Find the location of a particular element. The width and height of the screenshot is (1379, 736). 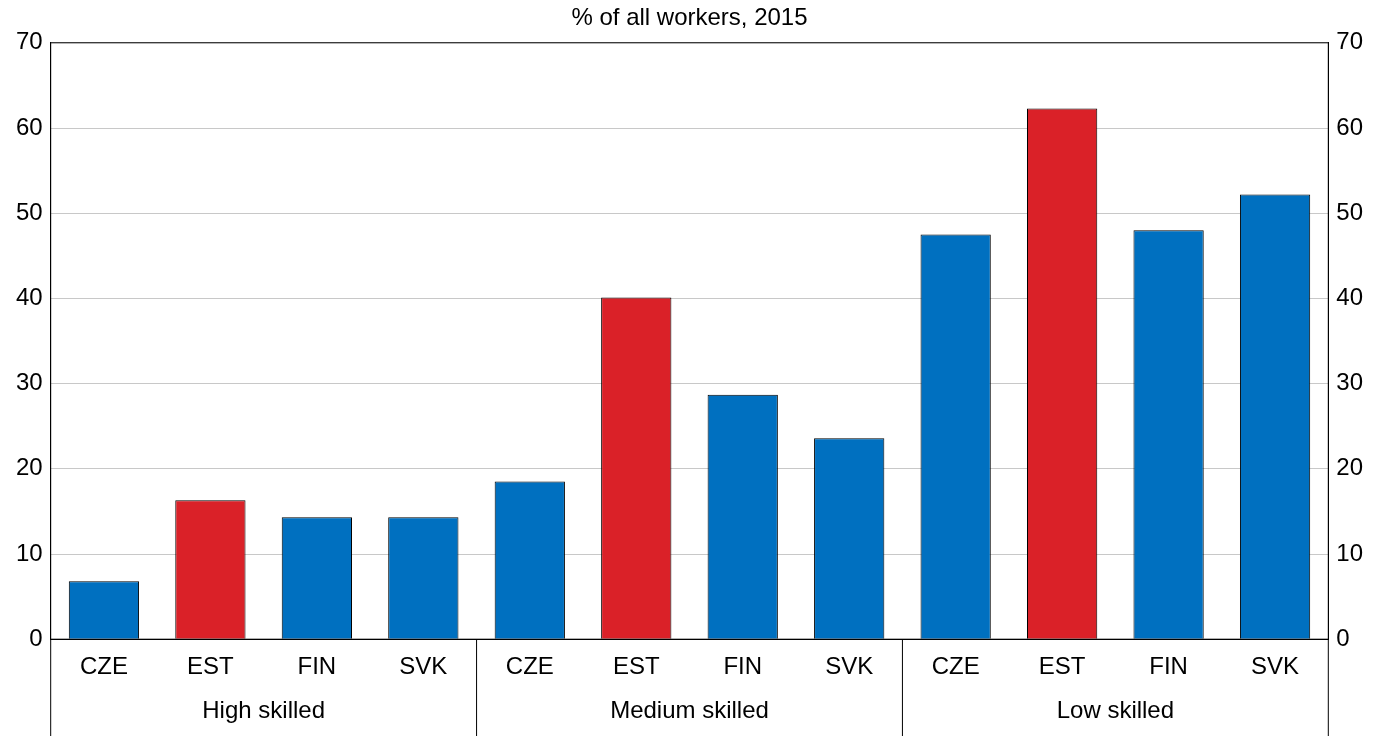

y-tick-label: 60 is located at coordinates (29, 126).